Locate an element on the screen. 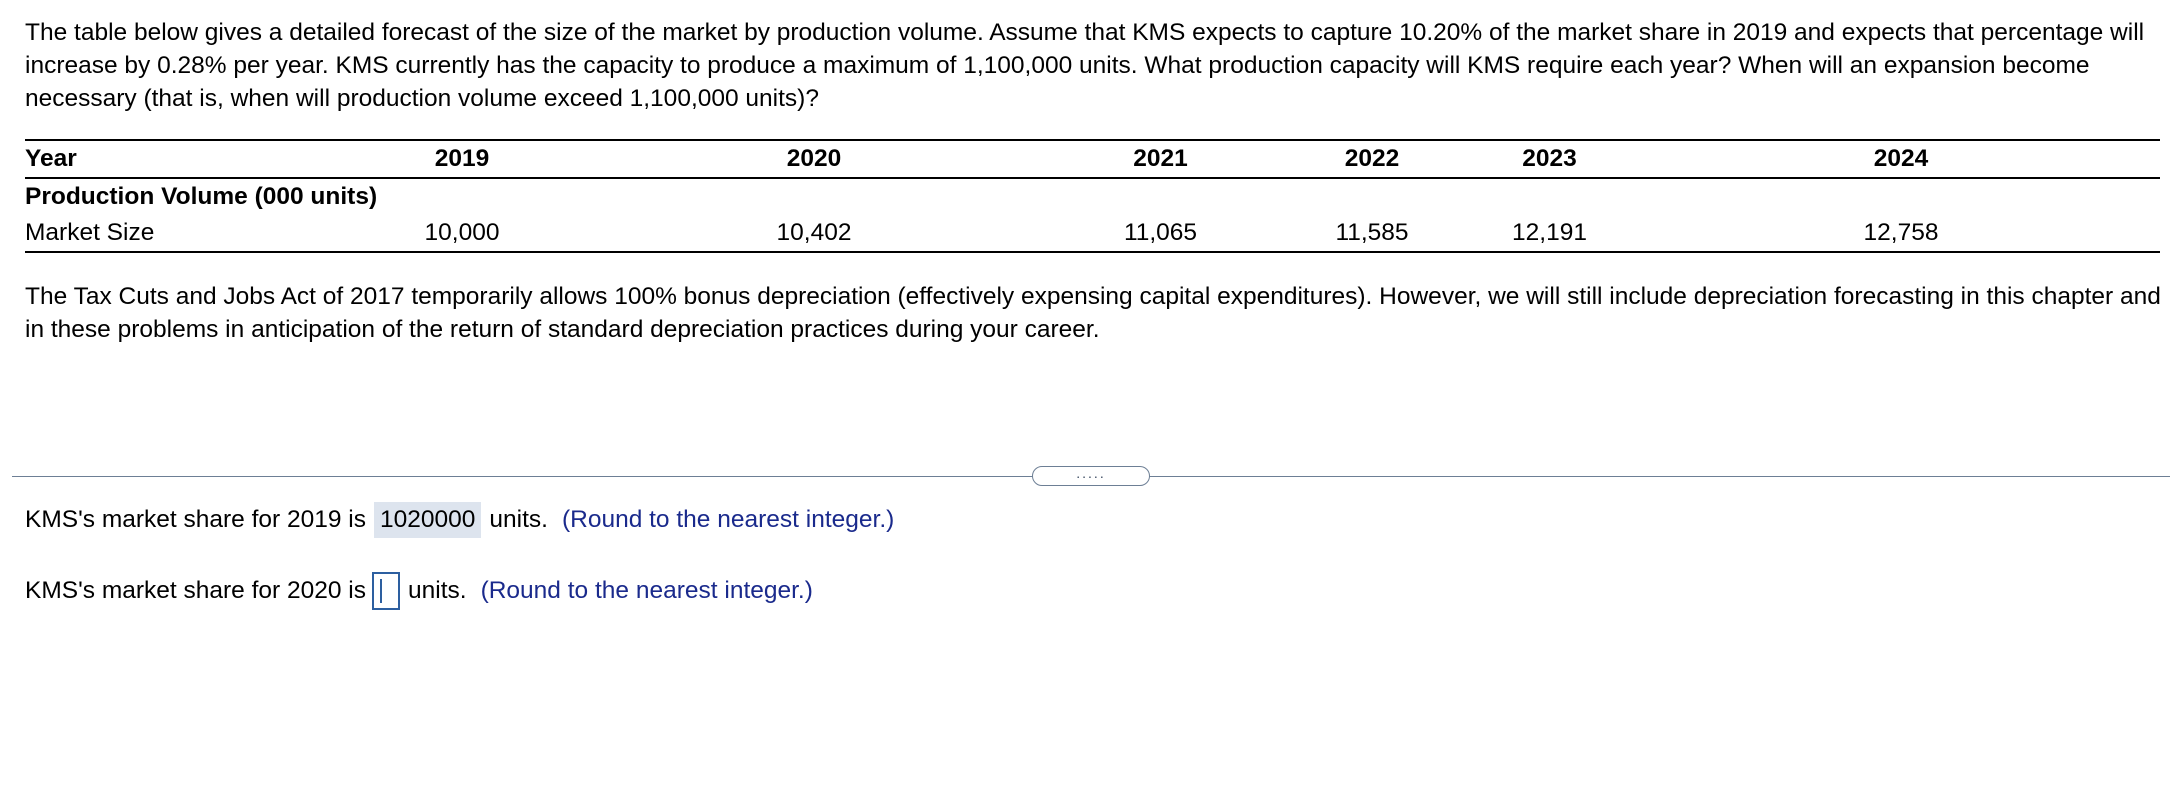 The height and width of the screenshot is (812, 2174). year-2020-header: 2020 is located at coordinates (814, 158).